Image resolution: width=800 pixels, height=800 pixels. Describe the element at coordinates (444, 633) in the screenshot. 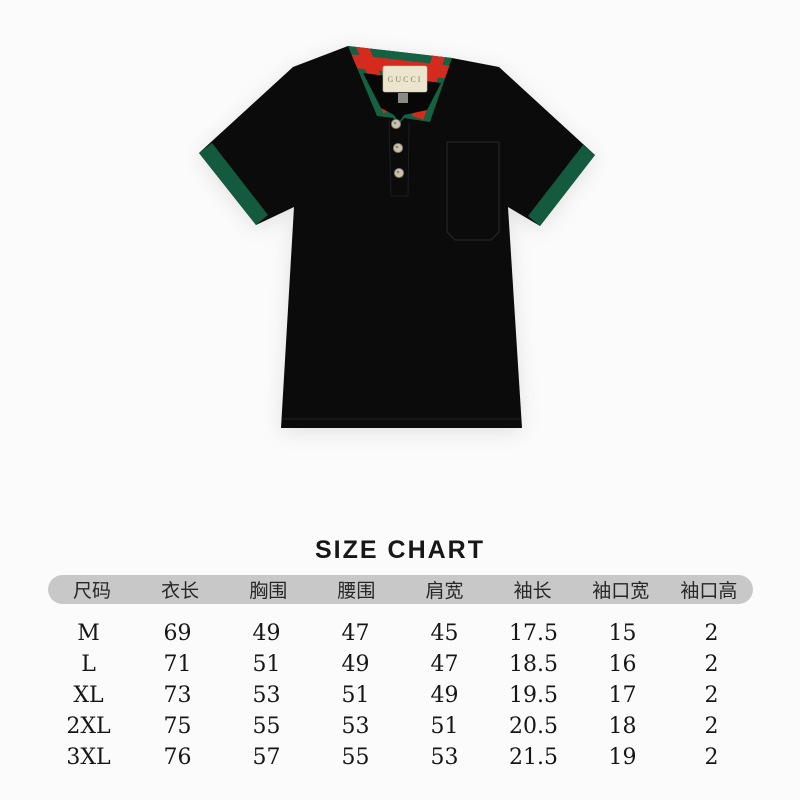

I see `size-cell: 45` at that location.